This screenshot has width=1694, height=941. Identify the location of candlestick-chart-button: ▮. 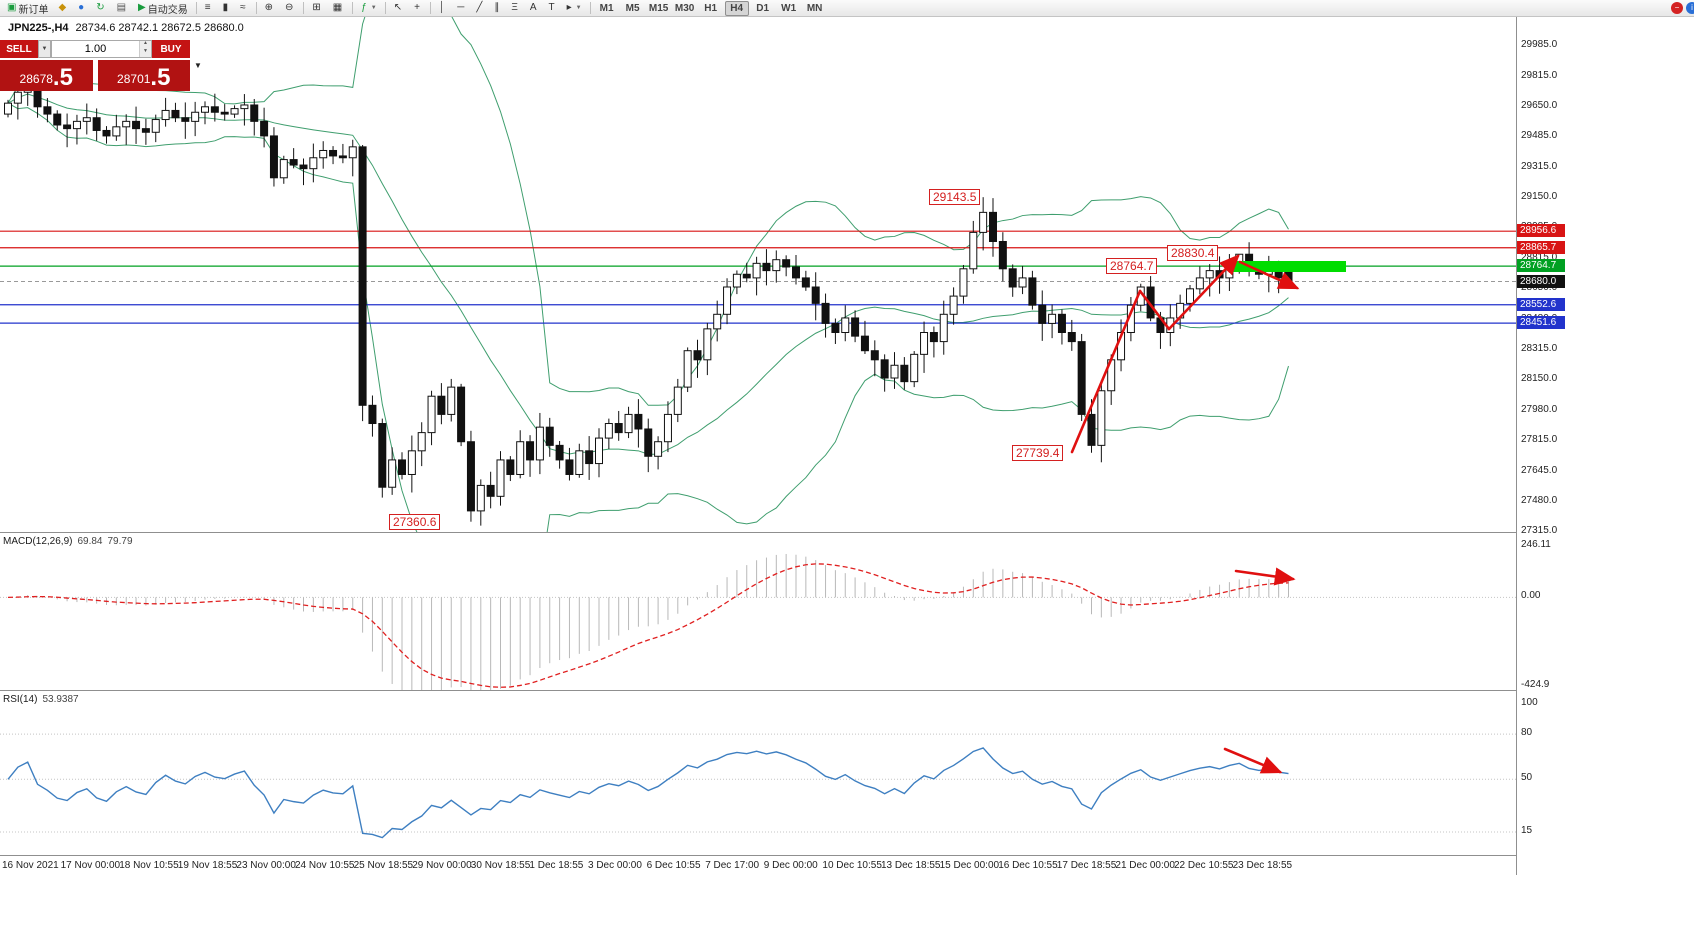
(227, 8).